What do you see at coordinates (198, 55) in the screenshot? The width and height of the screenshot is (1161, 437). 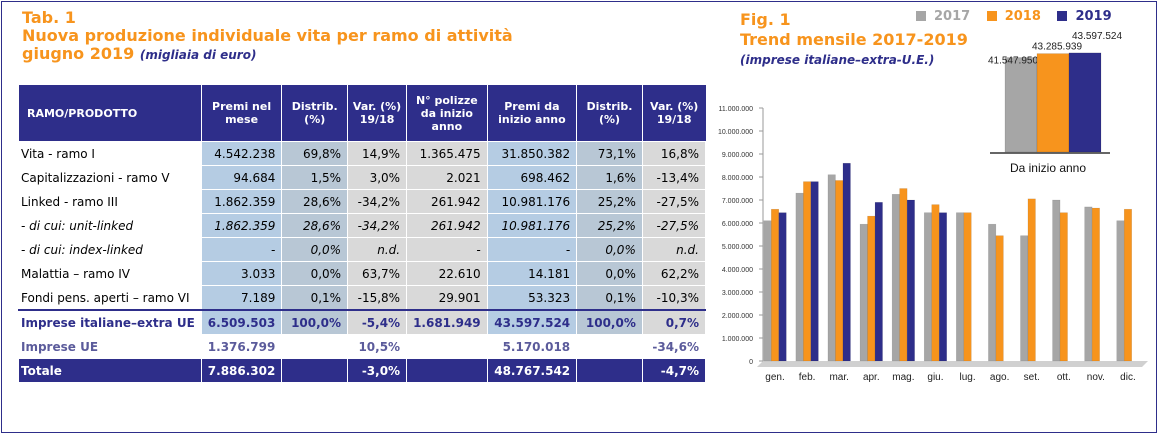 I see `table-unit: (migliaia di euro)` at bounding box center [198, 55].